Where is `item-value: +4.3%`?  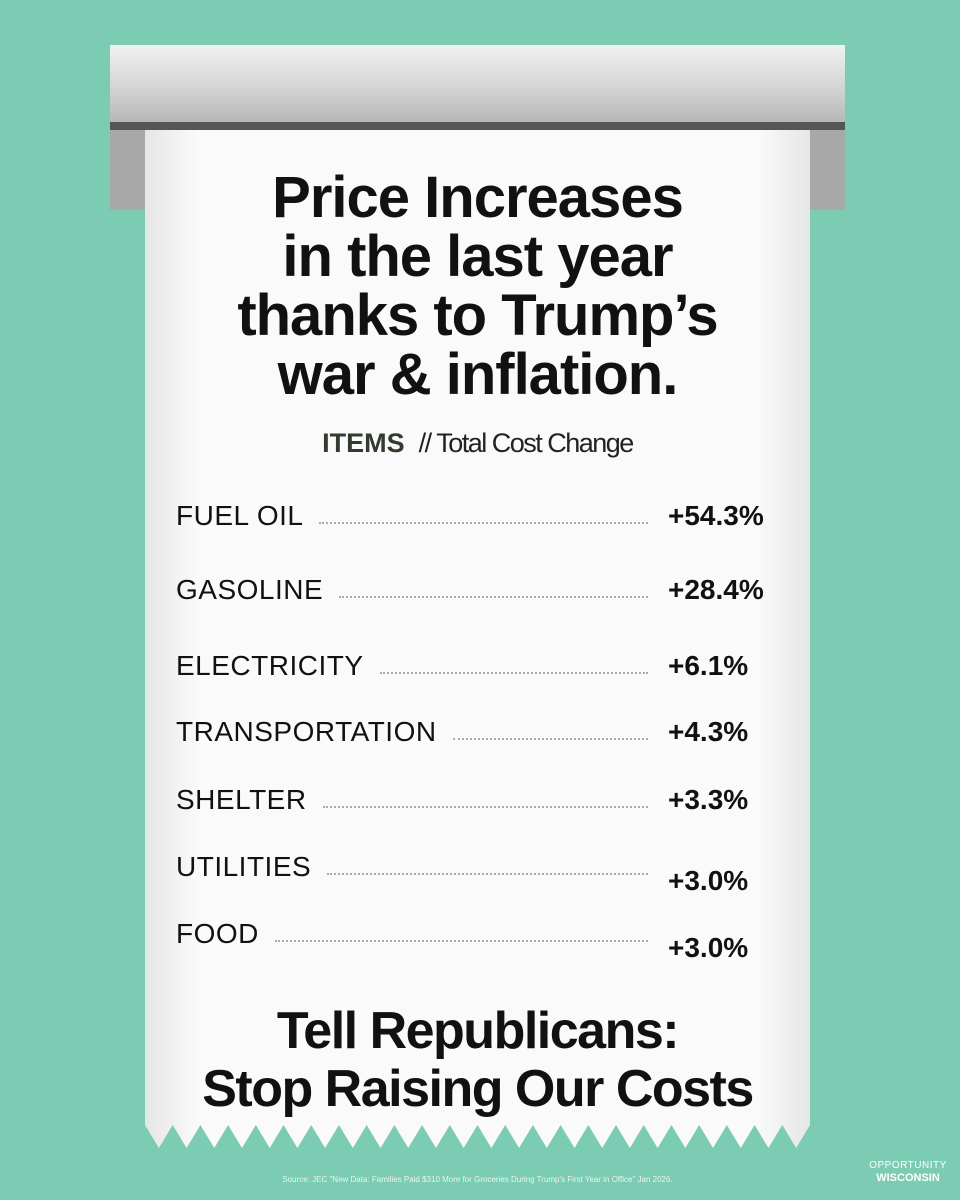
item-value: +4.3% is located at coordinates (708, 731).